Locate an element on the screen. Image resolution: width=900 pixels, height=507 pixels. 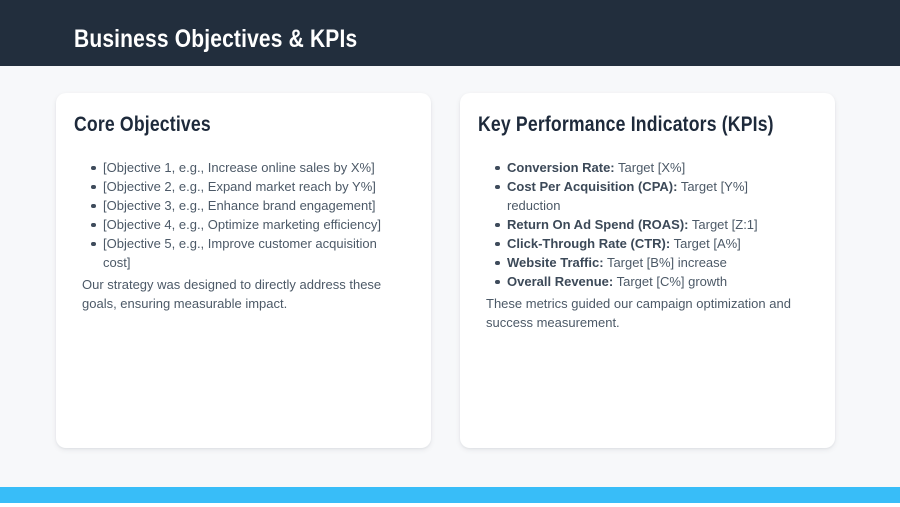
list-item: Return On Ad Spend (ROAS): Target [Z:1] is located at coordinates (632, 224).